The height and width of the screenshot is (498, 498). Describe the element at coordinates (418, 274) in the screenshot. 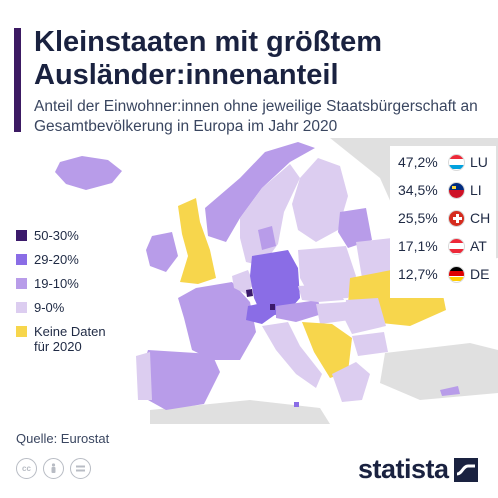

I see `ranking-value: 12,7%` at that location.